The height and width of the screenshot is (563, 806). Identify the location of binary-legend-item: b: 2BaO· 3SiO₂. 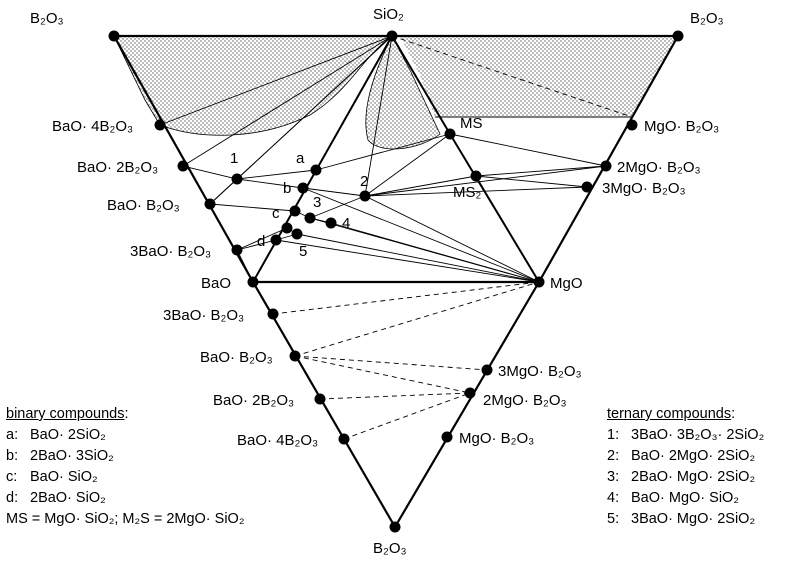
(125, 456).